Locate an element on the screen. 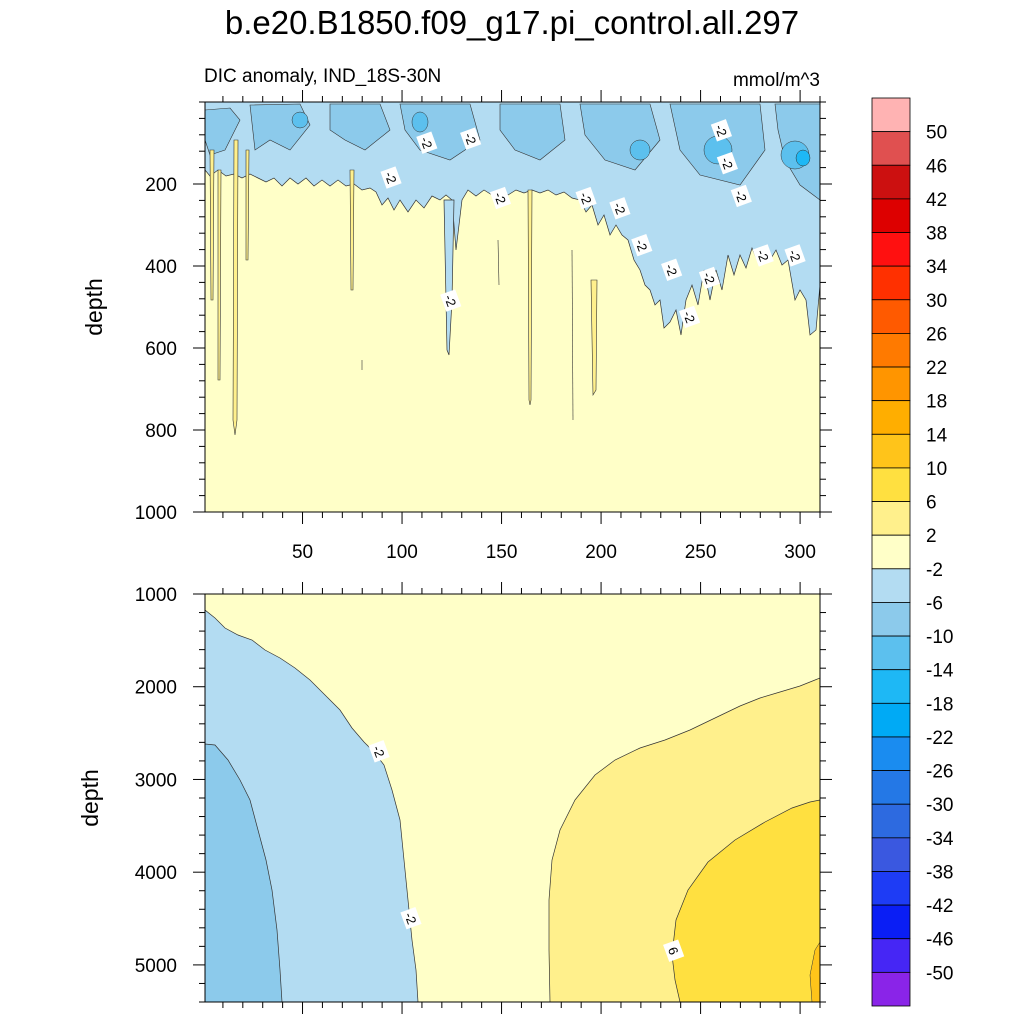  lower-contour-labels: -2 -2 6 is located at coordinates (526, 851).